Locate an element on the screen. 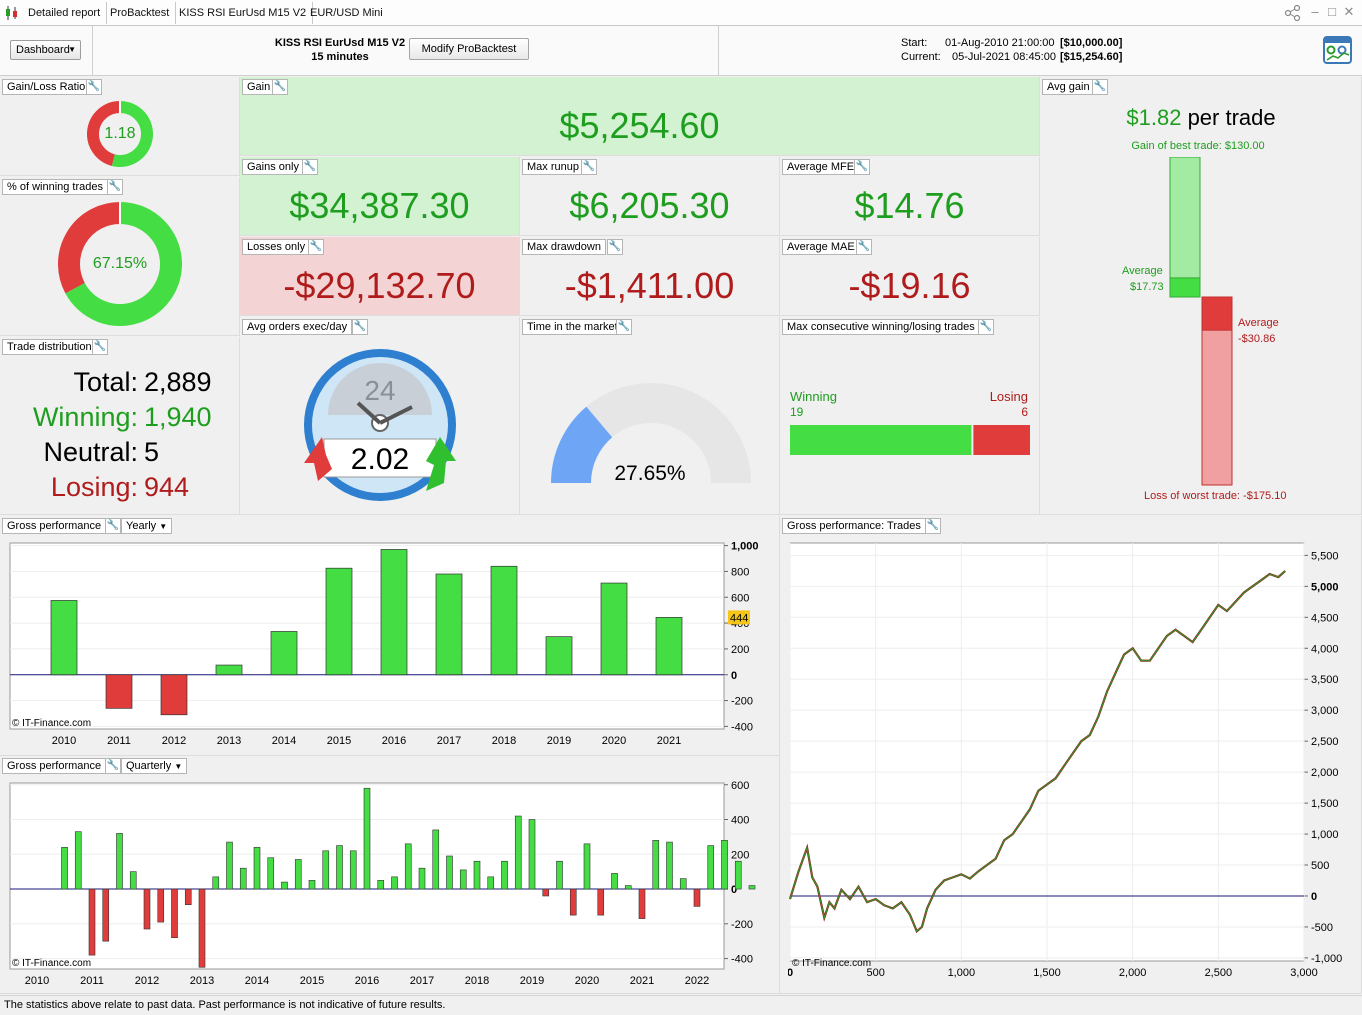 The height and width of the screenshot is (1015, 1362). y-tick-label: -200 is located at coordinates (742, 925).